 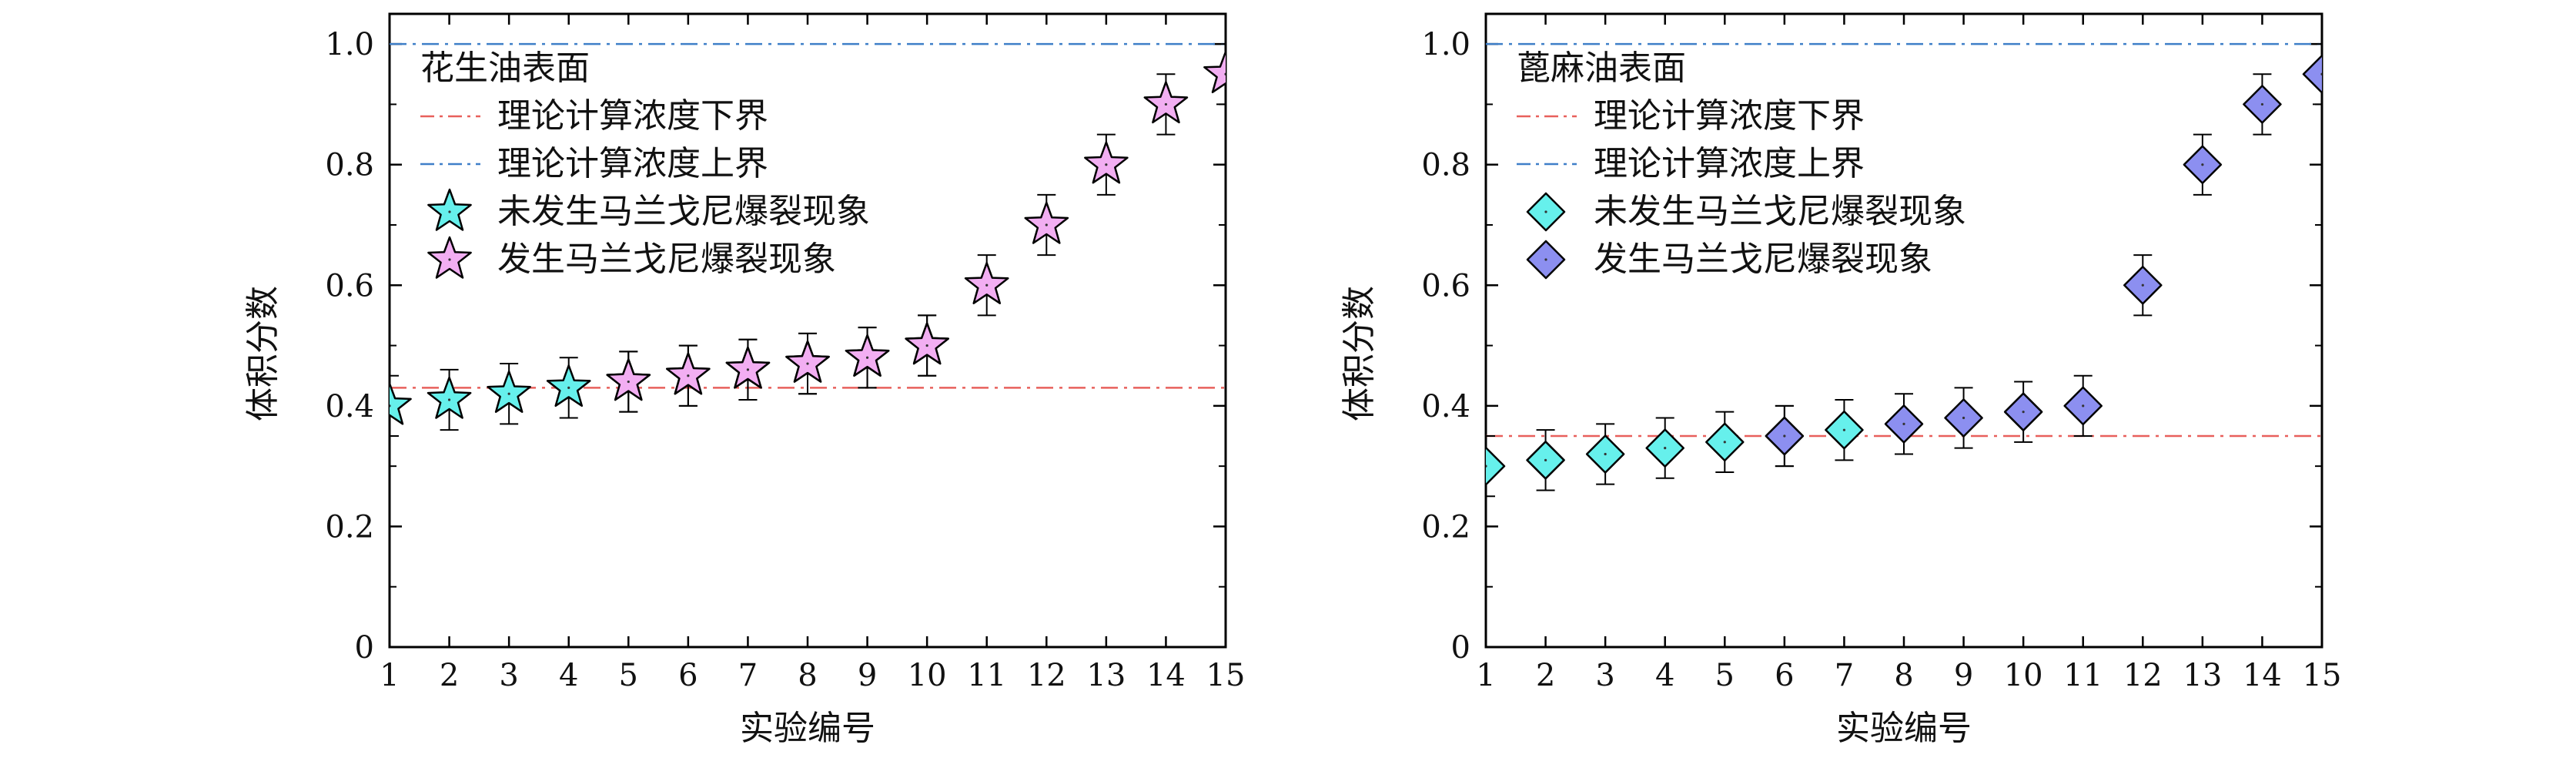 What do you see at coordinates (633, 164) in the screenshot?
I see `legend-label: 理论计算浓度上界` at bounding box center [633, 164].